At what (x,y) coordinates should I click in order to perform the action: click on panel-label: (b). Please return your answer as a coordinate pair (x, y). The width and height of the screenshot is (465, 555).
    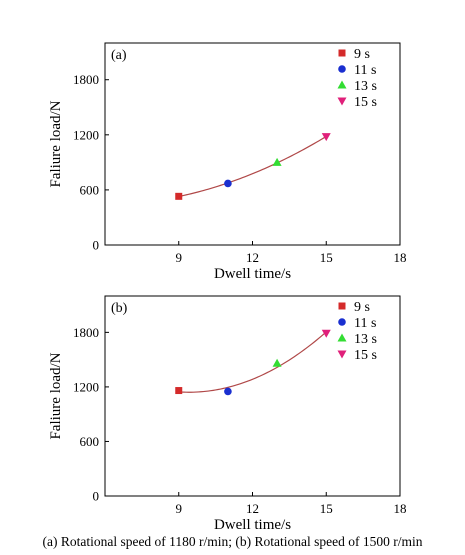
    Looking at the image, I should click on (119, 308).